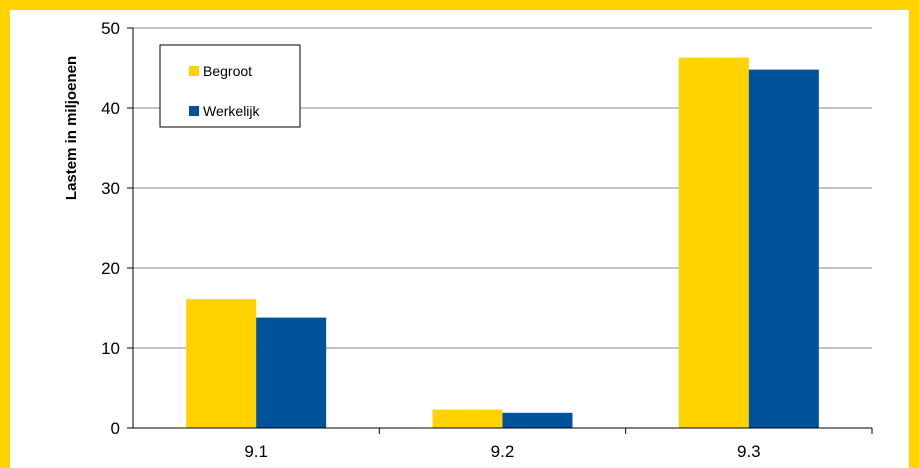  I want to click on y-axis-label: Lastem in miljoenen, so click(71, 128).